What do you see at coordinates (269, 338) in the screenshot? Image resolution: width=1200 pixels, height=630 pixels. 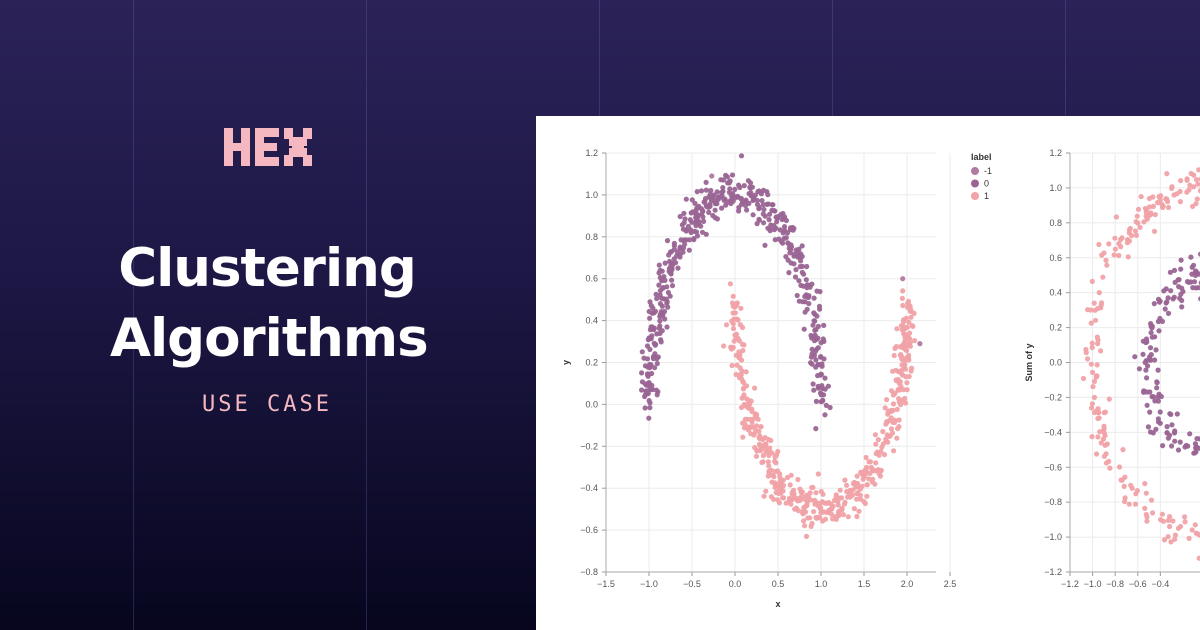 I see `title-line-2: Algorithms` at bounding box center [269, 338].